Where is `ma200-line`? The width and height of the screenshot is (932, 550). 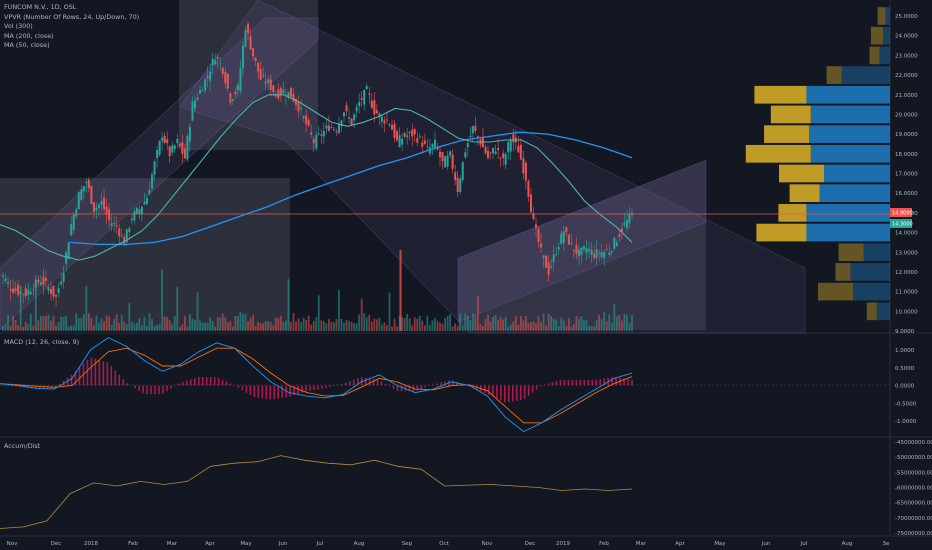
ma200-line is located at coordinates (351, 188).